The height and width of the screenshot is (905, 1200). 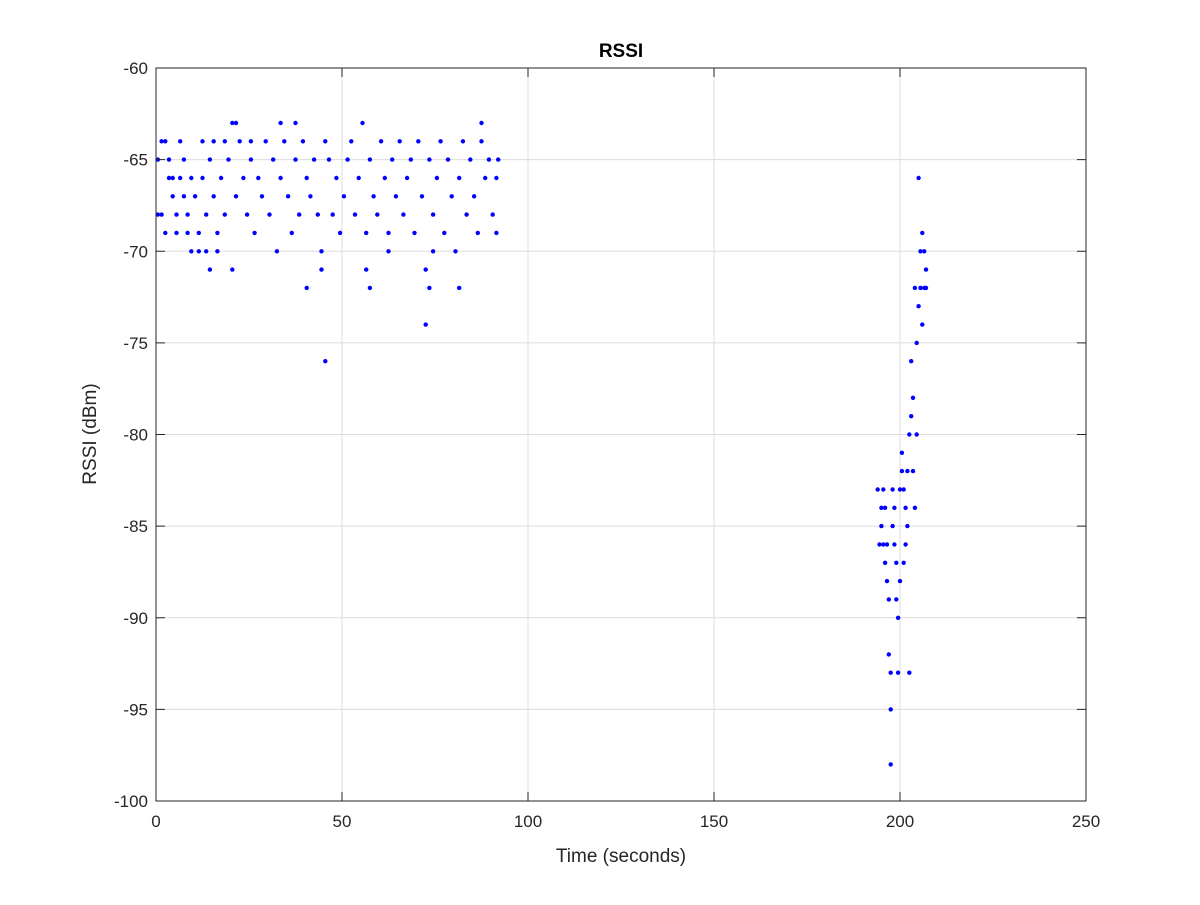 What do you see at coordinates (135, 435) in the screenshot?
I see `y-tick-label: -80` at bounding box center [135, 435].